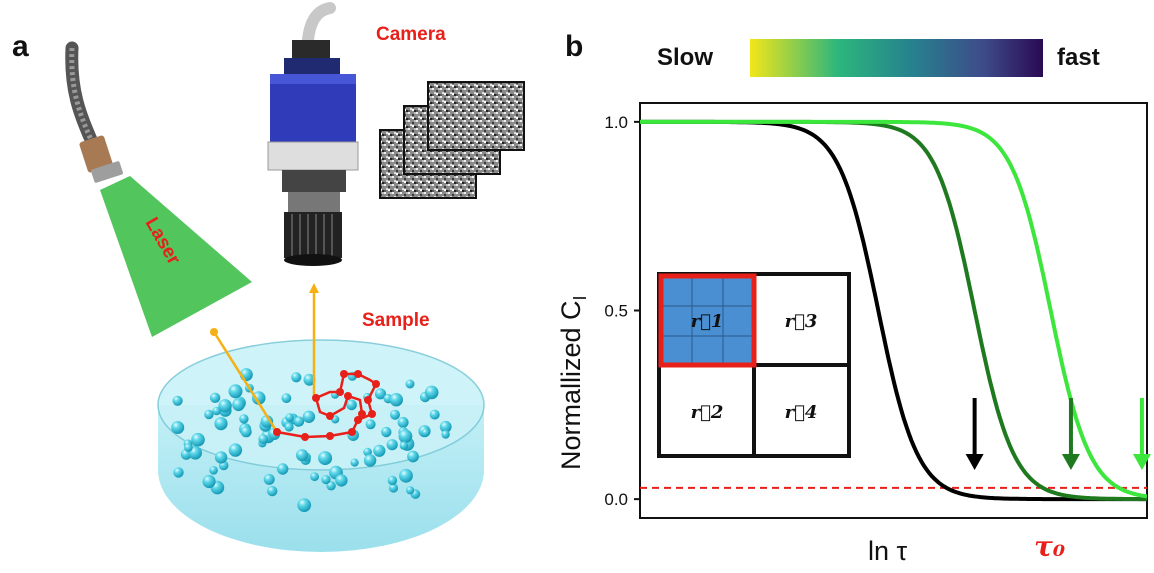  I want to click on particle-trajectory, so click(326, 405).